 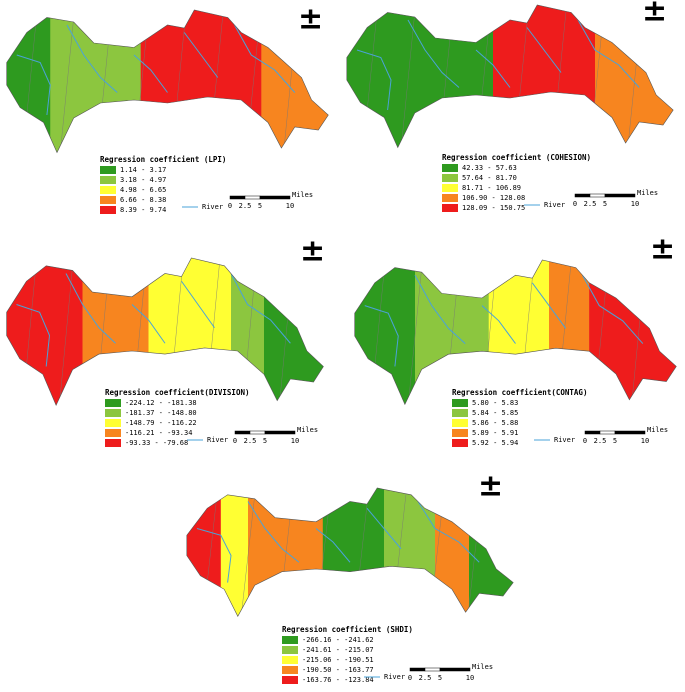 What do you see at coordinates (495, 443) in the screenshot?
I see `legend-label: 5.92 - 5.94` at bounding box center [495, 443].